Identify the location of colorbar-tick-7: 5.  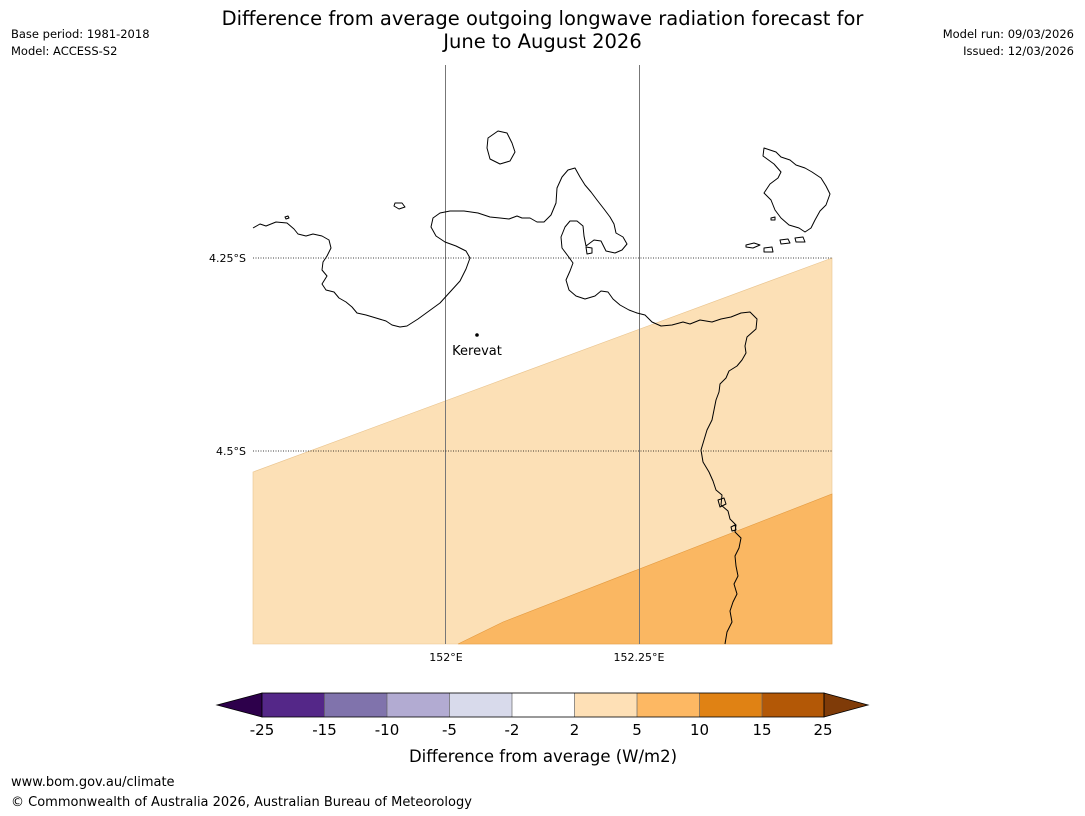
(637, 730).